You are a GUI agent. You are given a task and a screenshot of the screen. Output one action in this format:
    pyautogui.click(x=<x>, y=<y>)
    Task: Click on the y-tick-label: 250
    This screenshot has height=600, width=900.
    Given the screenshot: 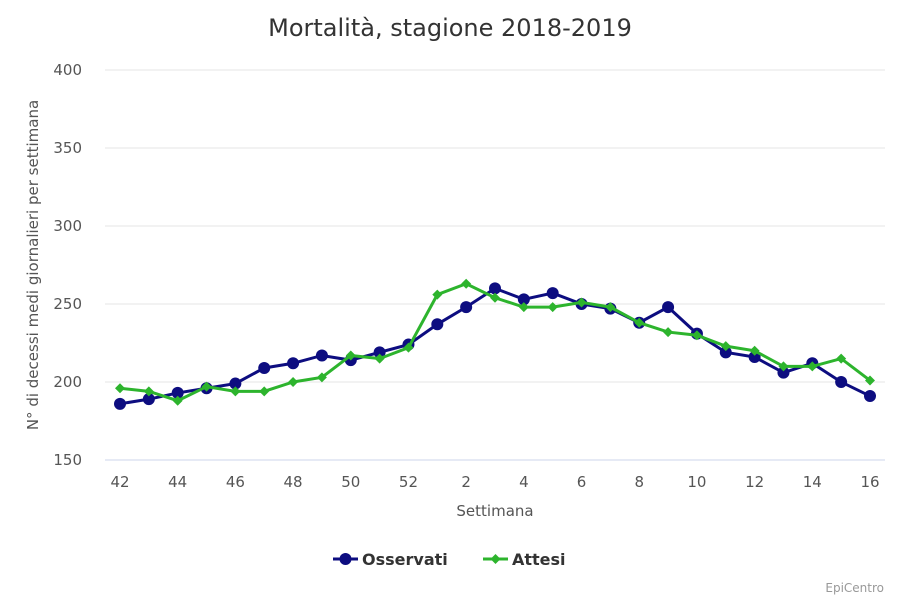 What is the action you would take?
    pyautogui.click(x=67, y=304)
    